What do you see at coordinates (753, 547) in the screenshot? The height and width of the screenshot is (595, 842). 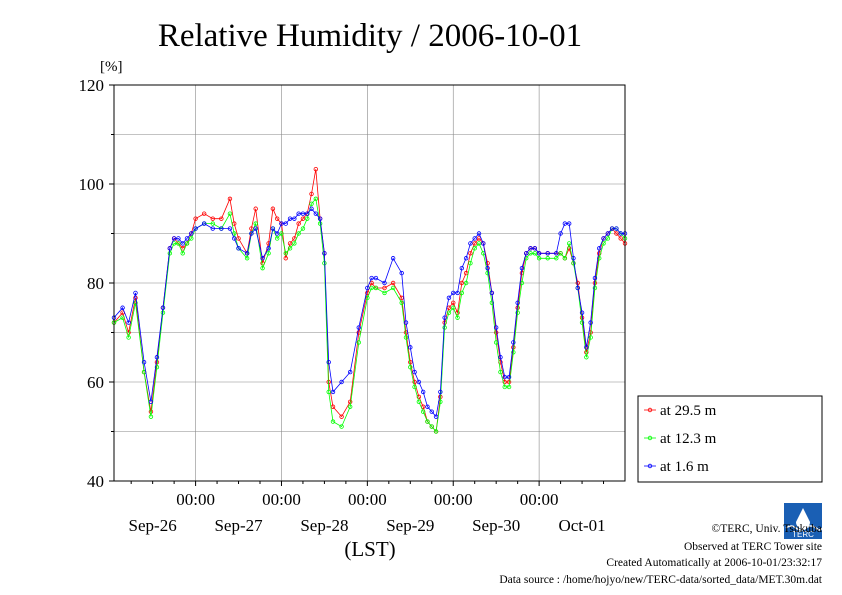 I see `observed-text: Observed at TERC Tower site` at bounding box center [753, 547].